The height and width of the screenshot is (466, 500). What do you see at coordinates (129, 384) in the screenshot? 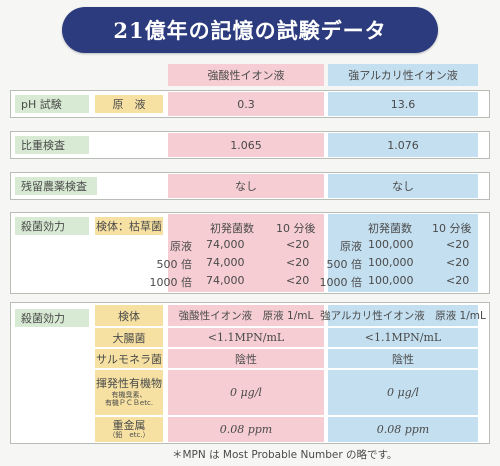
I see `voc-label: 揮発性有機物` at bounding box center [129, 384].